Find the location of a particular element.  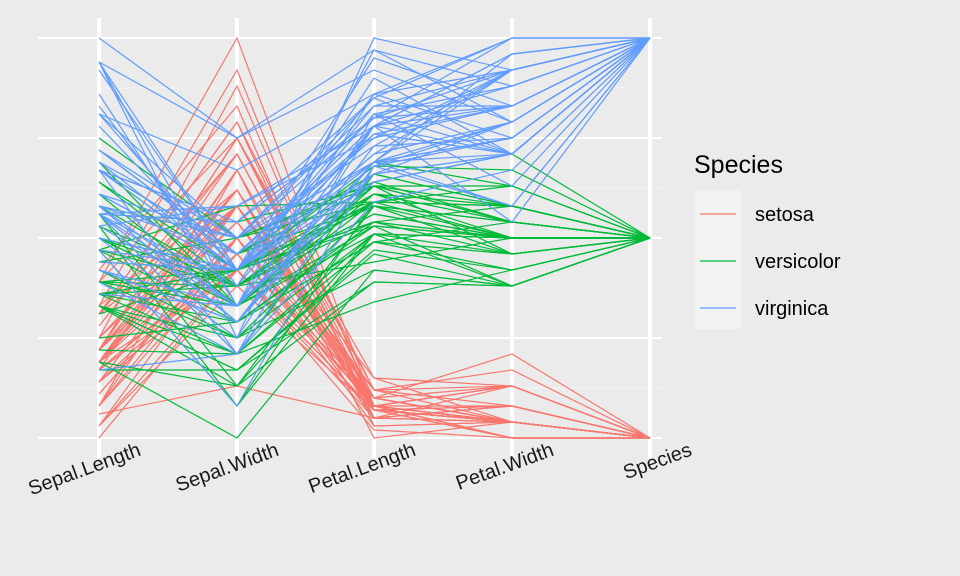

legend: Species setosa versicolor virginica is located at coordinates (767, 240).